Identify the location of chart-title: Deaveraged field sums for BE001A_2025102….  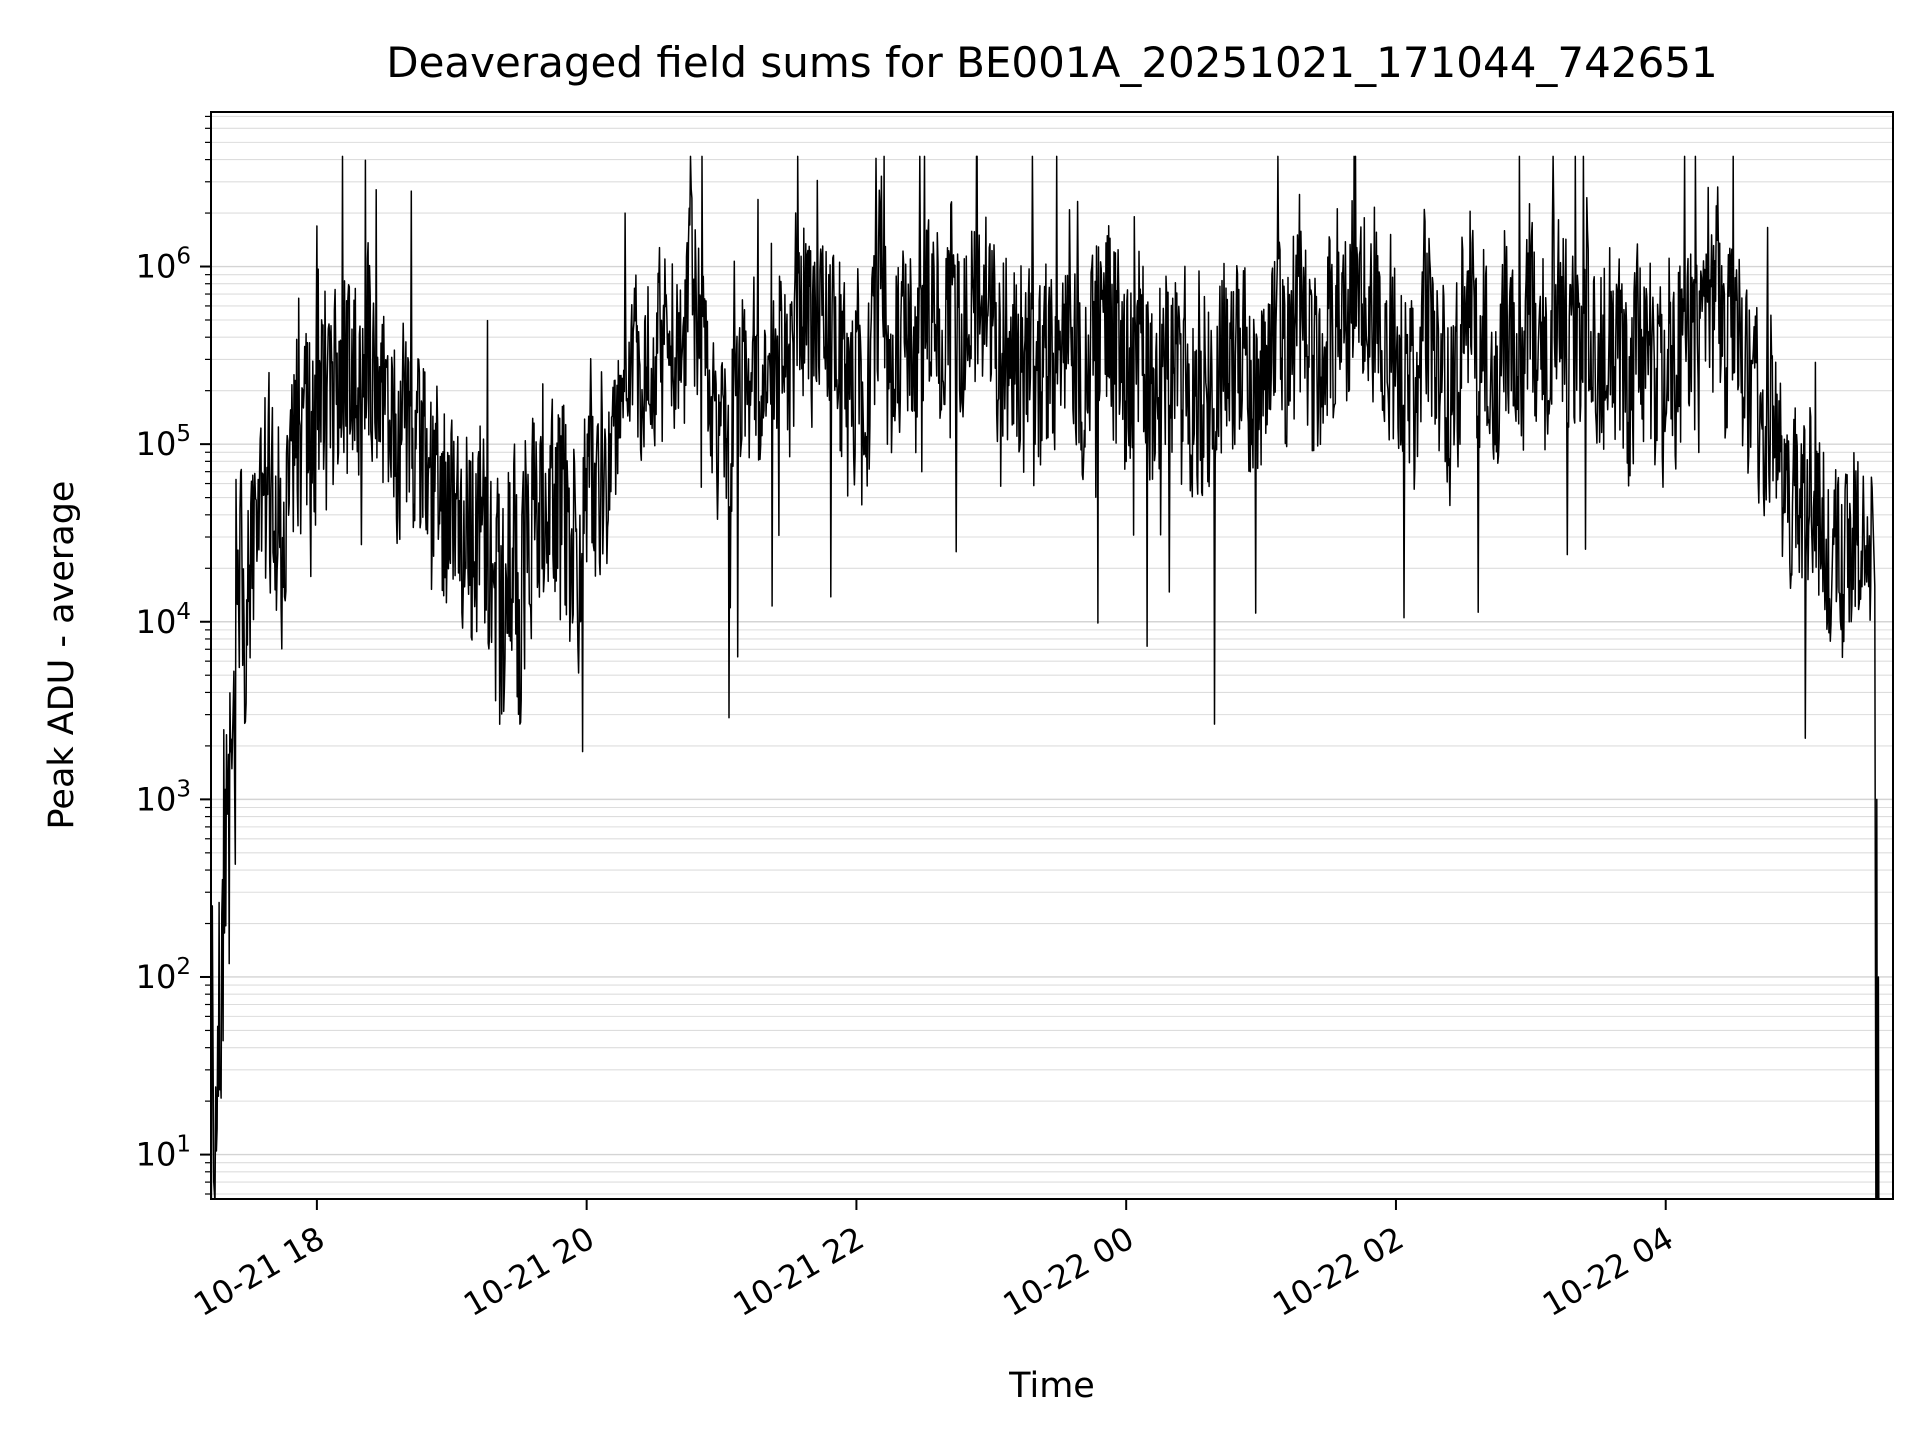
(1052, 62).